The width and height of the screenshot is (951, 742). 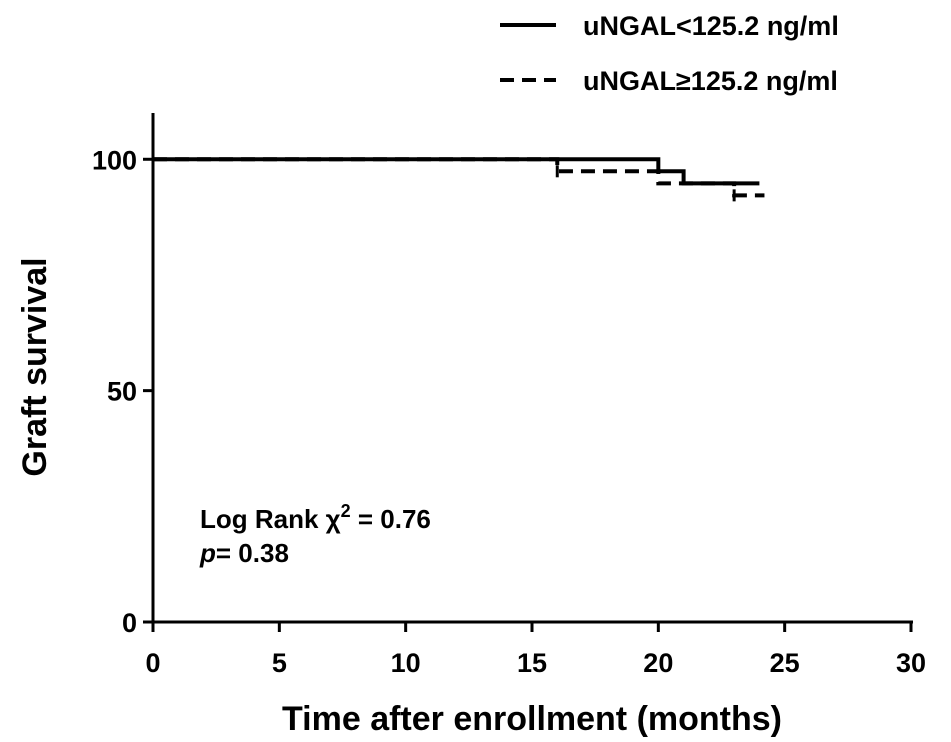 What do you see at coordinates (270, 519) in the screenshot?
I see `log-rank-label: Log Rank χ` at bounding box center [270, 519].